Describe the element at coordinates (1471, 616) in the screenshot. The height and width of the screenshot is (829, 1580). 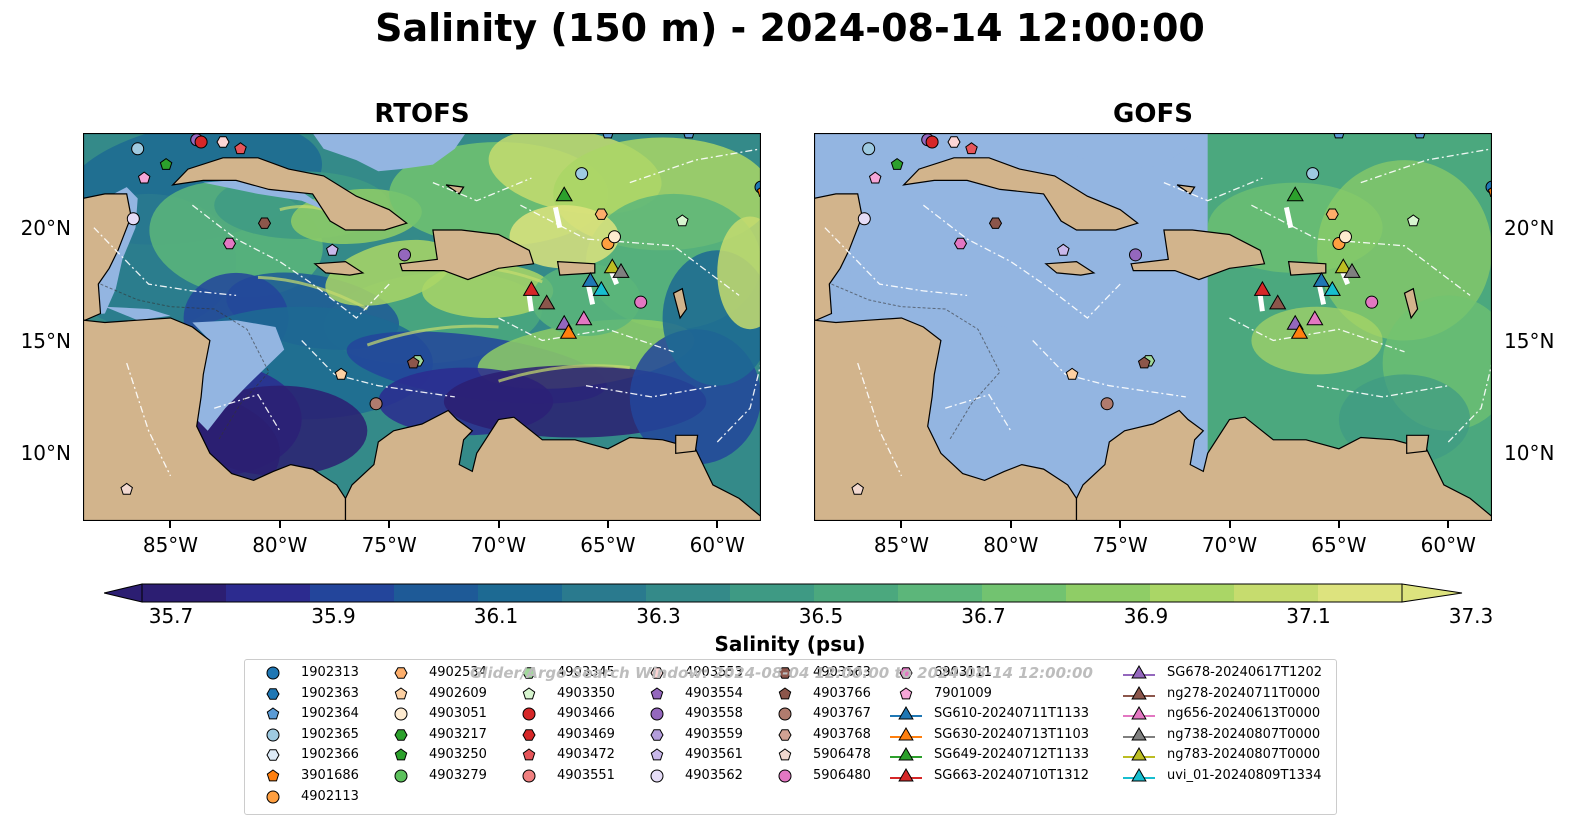
I see `colorbar-tick-label: 37.3` at that location.